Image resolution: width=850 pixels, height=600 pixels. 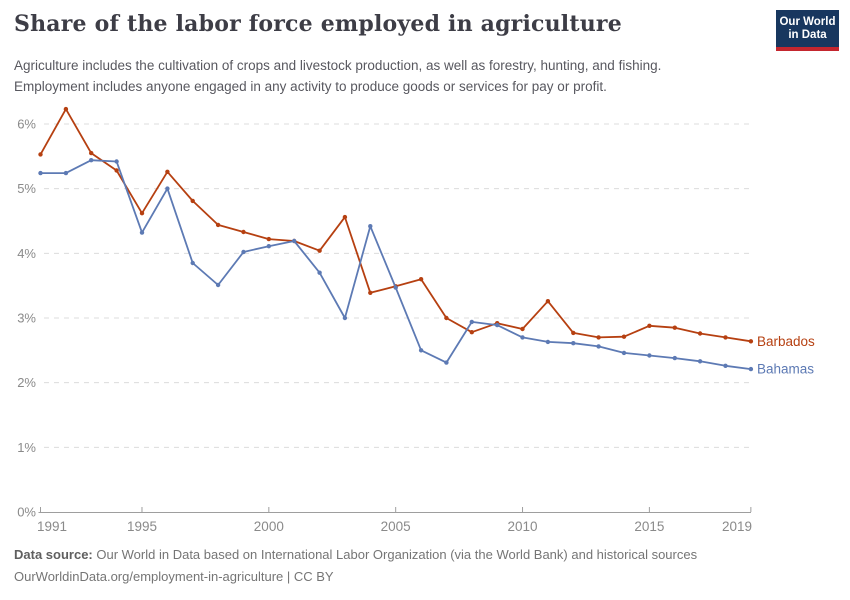 I want to click on x-tick-label: 1991, so click(x=52, y=526).